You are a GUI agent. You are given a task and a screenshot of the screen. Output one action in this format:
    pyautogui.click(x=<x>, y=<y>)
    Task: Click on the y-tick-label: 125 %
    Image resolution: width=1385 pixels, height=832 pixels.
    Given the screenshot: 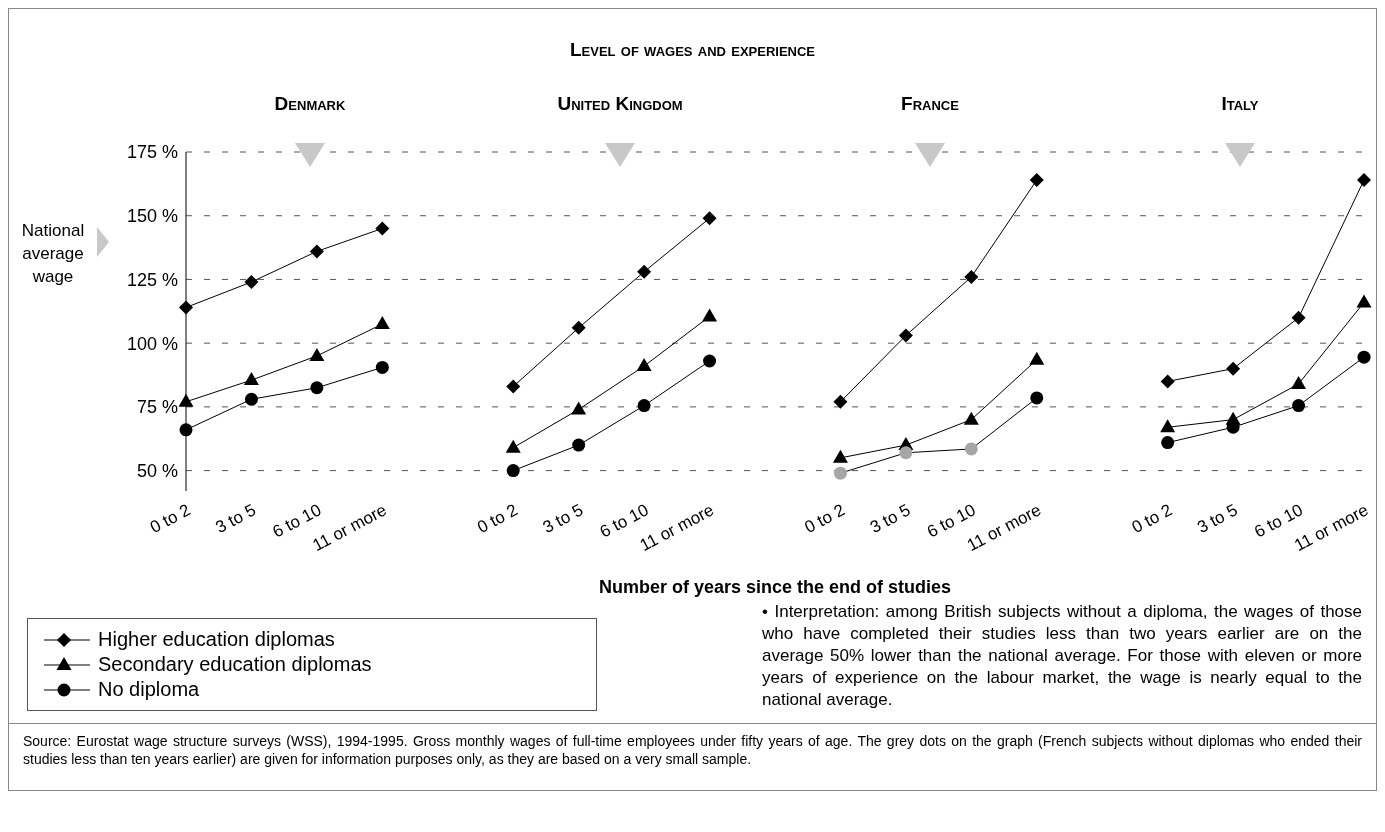 What is the action you would take?
    pyautogui.click(x=152, y=279)
    